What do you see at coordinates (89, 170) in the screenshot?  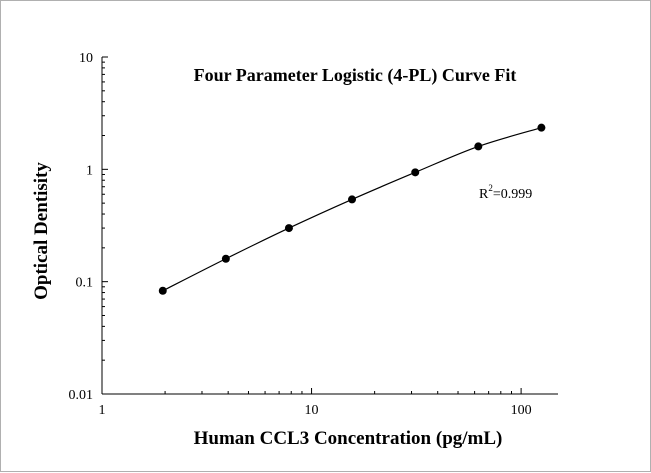 I see `y-tick-label: 1` at bounding box center [89, 170].